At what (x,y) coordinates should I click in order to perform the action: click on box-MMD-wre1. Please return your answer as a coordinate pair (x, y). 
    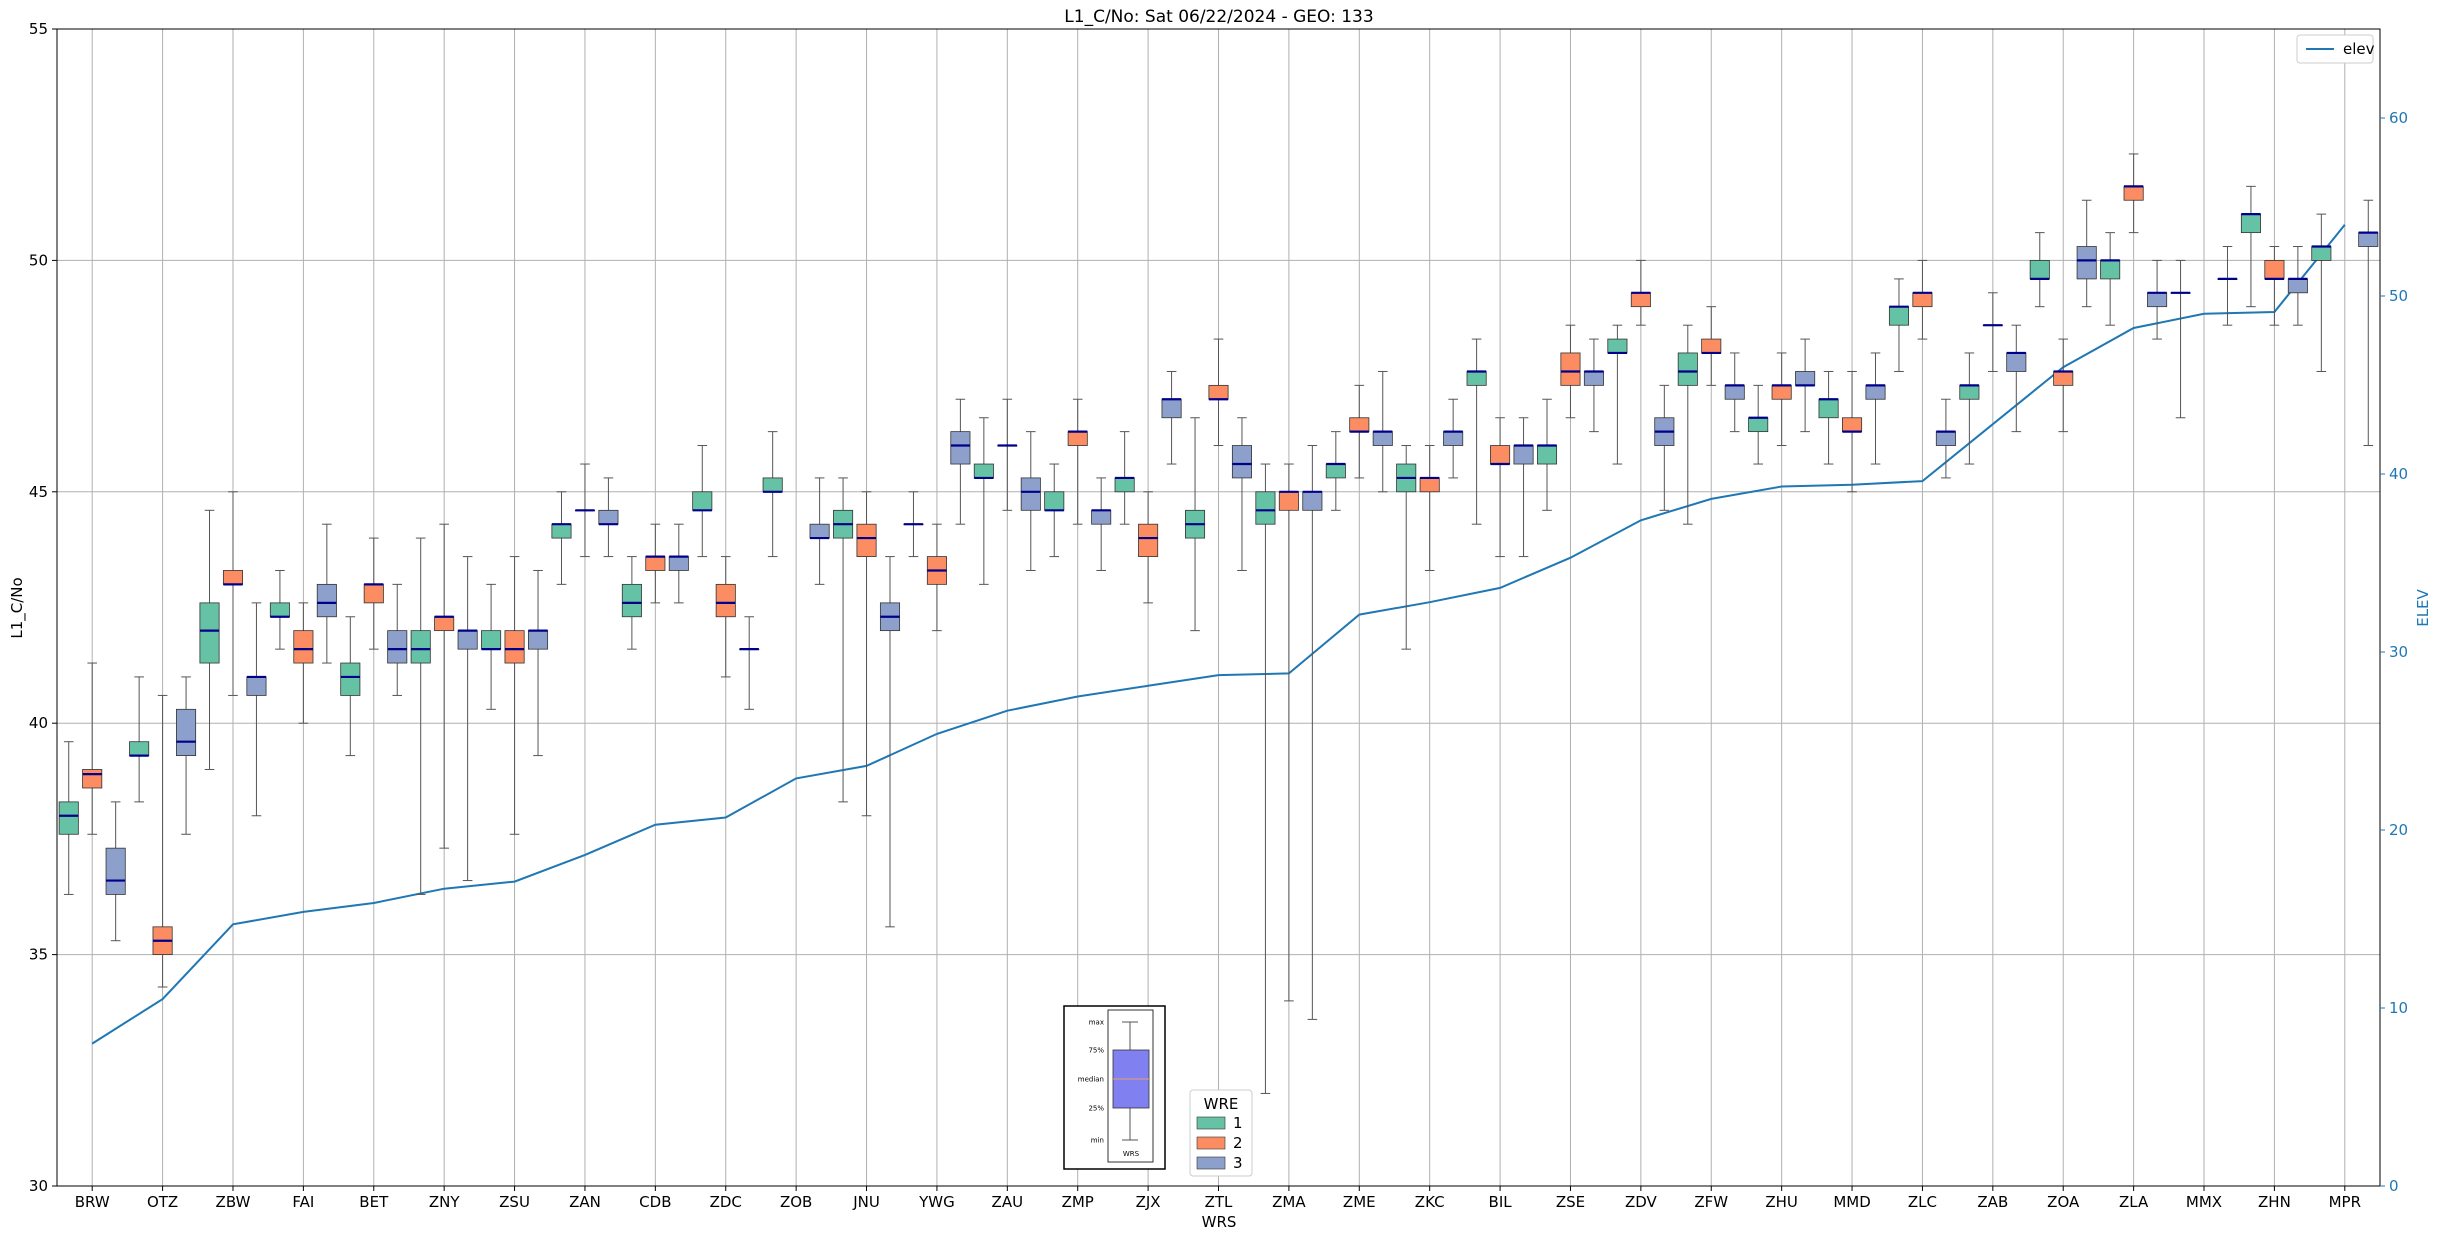
    Looking at the image, I should click on (1828, 417).